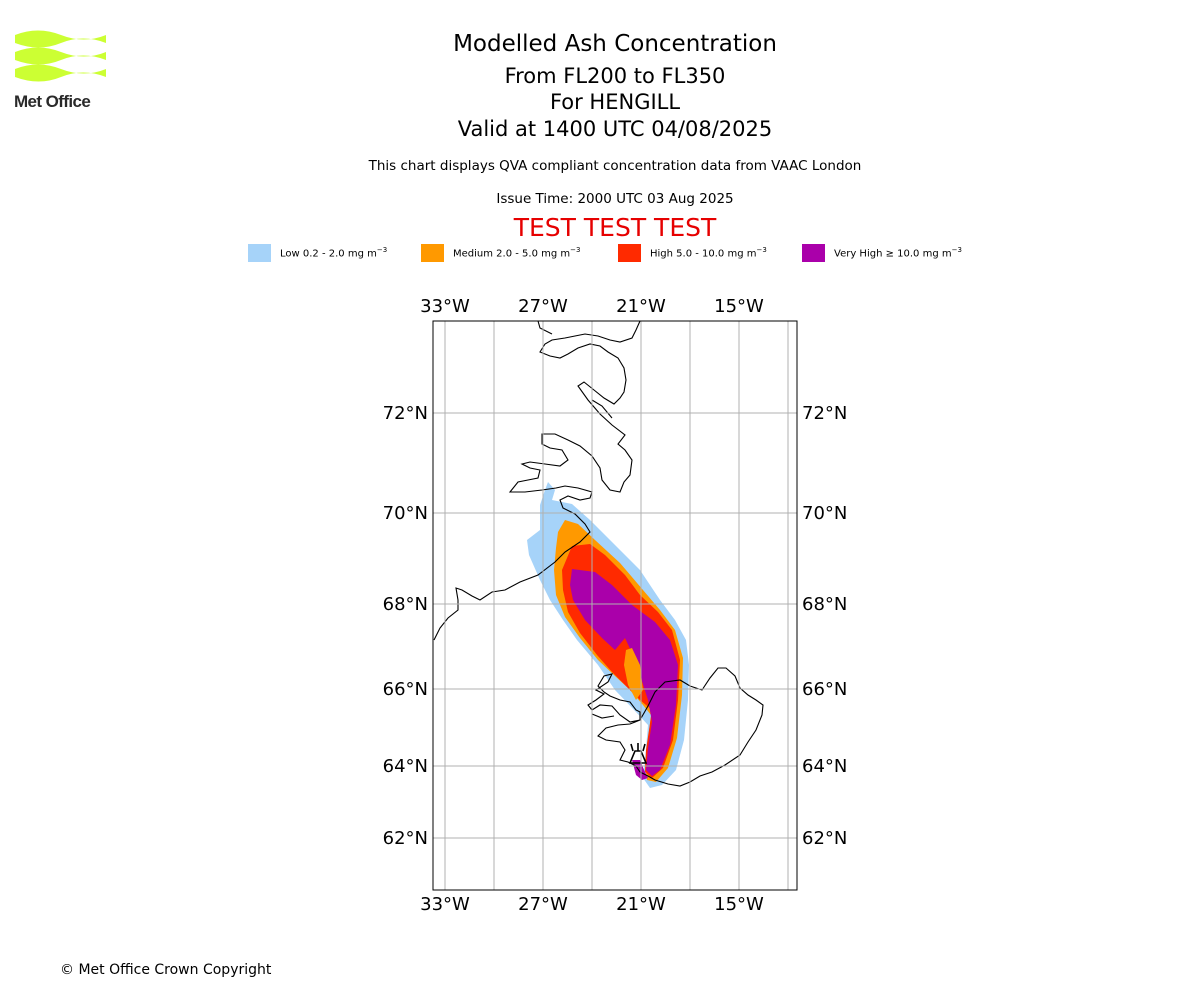 This screenshot has height=1000, width=1200. Describe the element at coordinates (615, 227) in the screenshot. I see `test-banner: TEST TEST TEST` at that location.